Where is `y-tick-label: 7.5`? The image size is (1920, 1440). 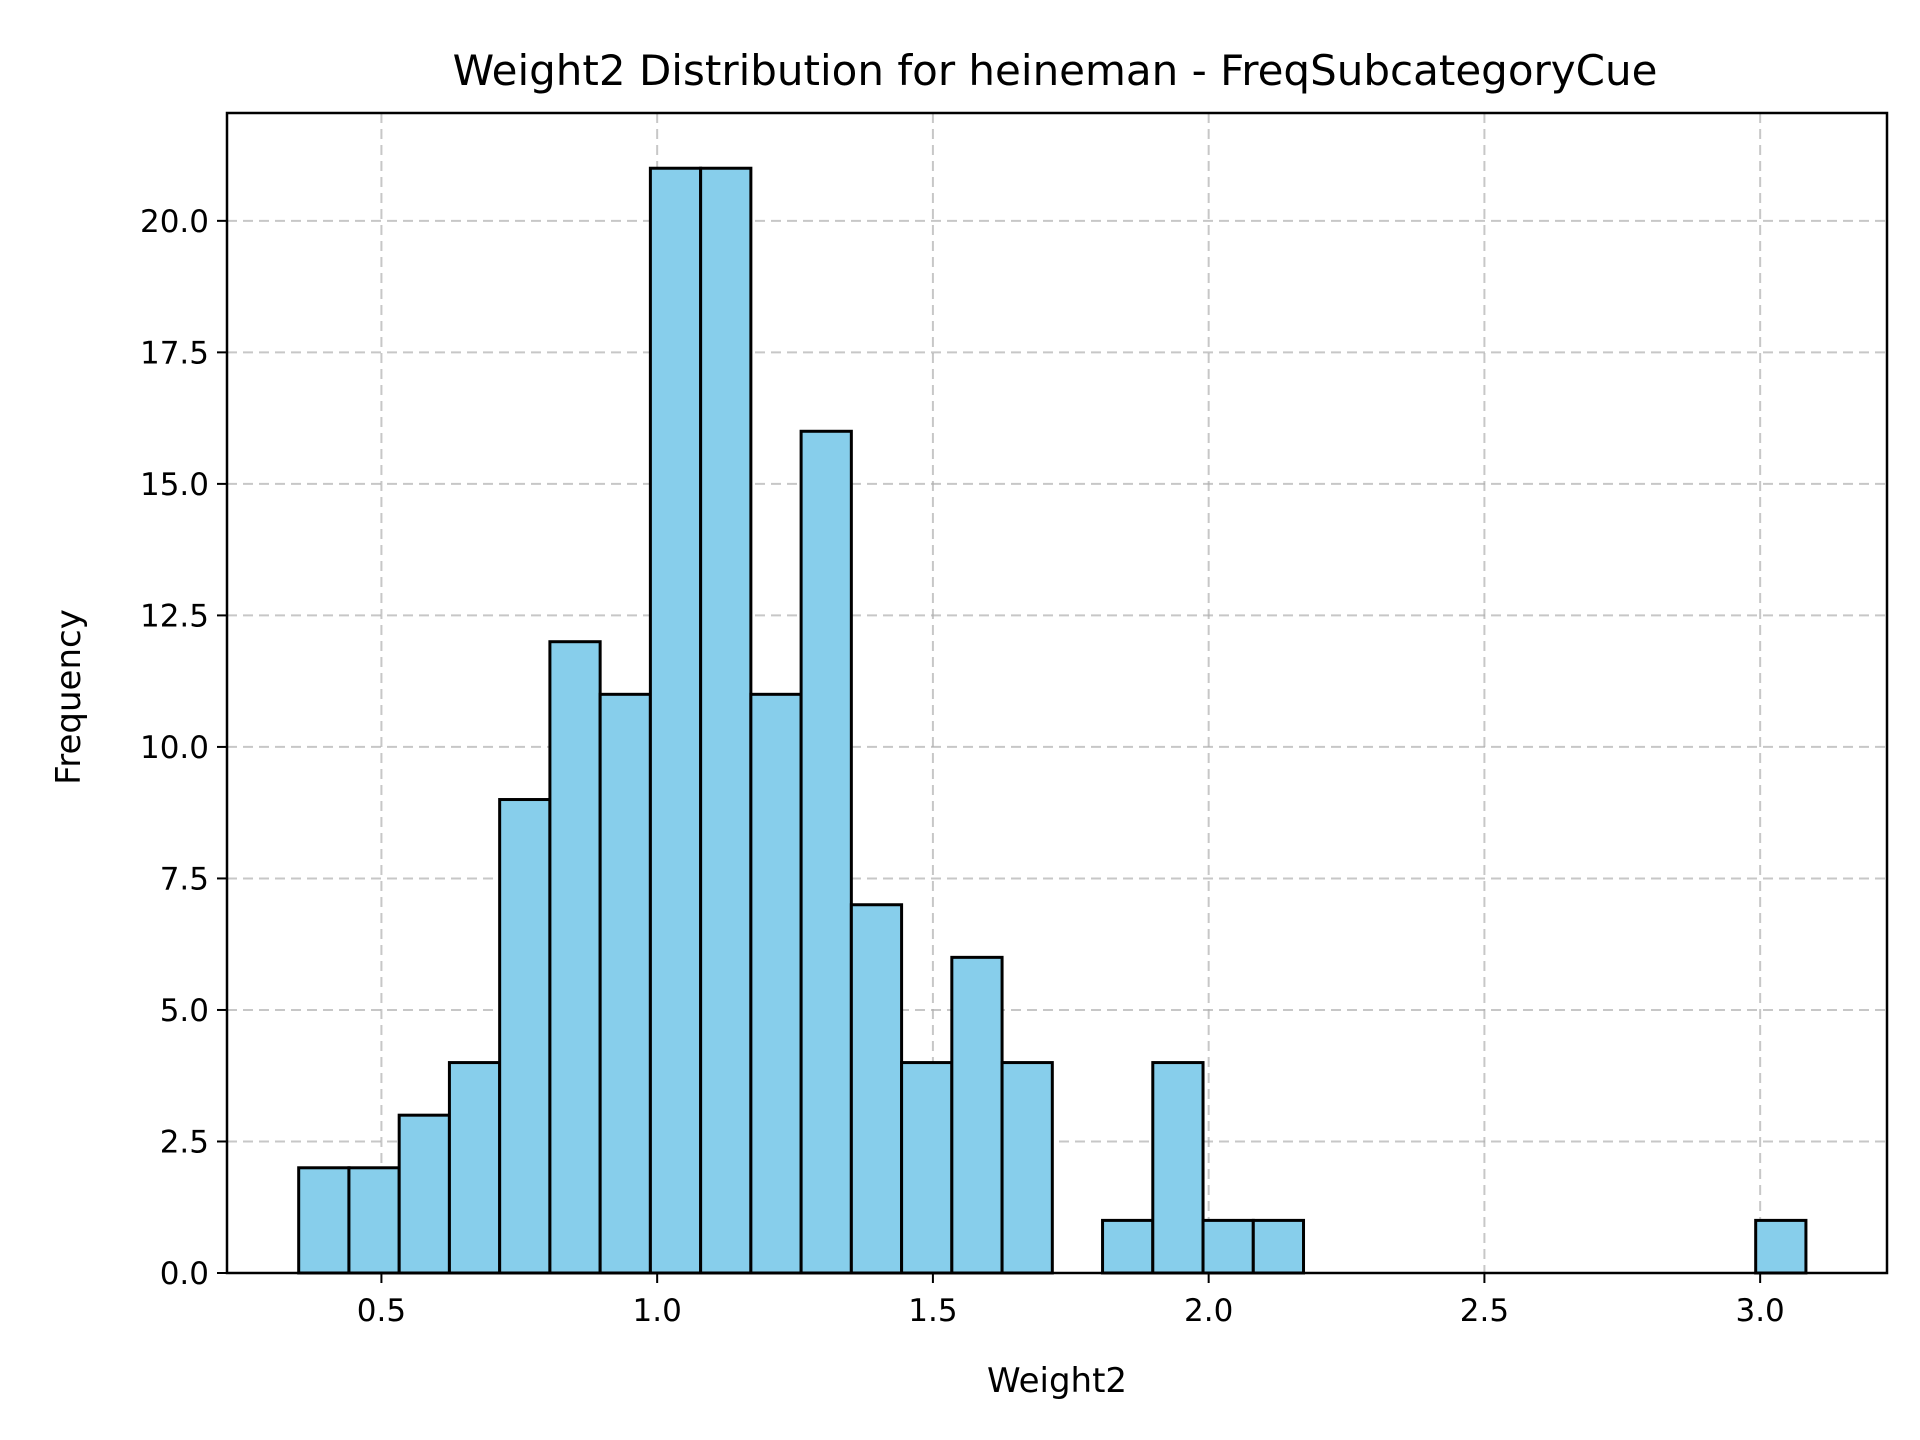 y-tick-label: 7.5 is located at coordinates (184, 879).